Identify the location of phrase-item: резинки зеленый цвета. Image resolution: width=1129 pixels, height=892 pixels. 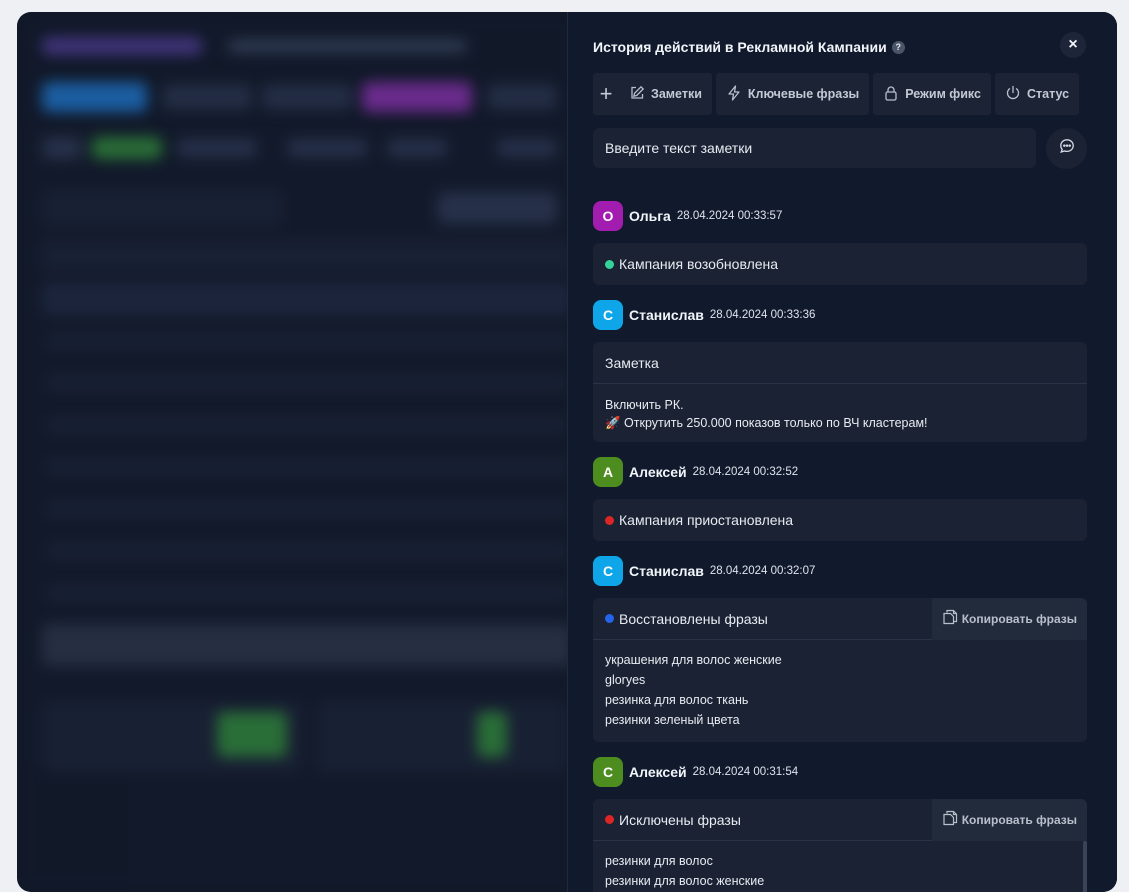
(672, 720).